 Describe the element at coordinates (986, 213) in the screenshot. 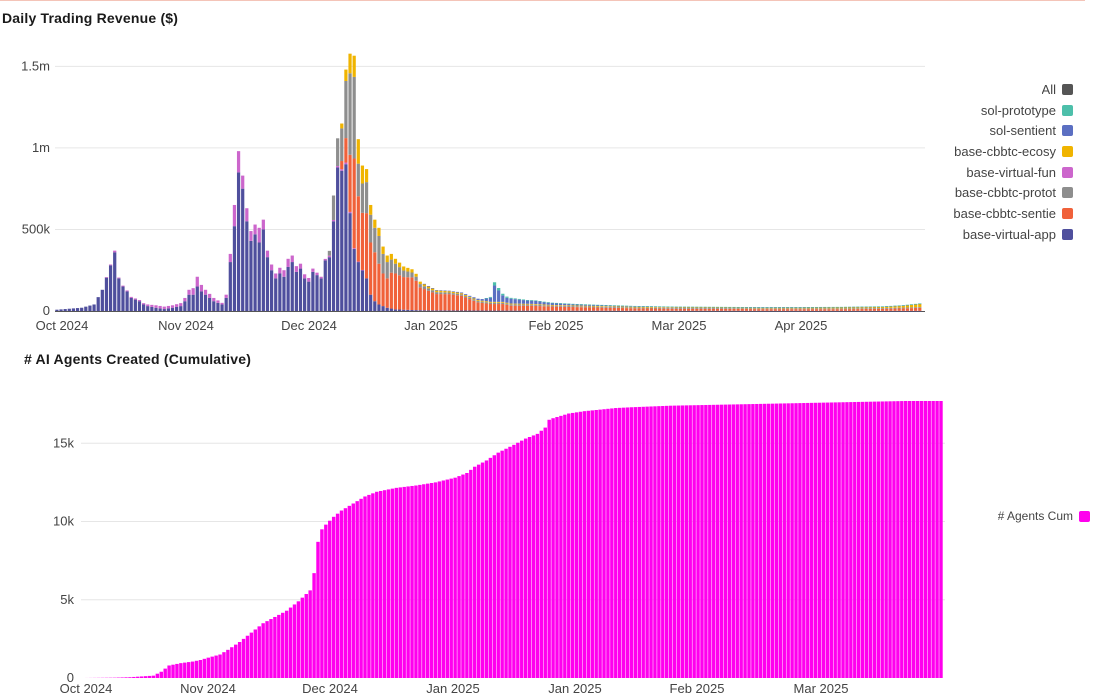

I see `legend-item: base-cbbtc-sentie` at that location.